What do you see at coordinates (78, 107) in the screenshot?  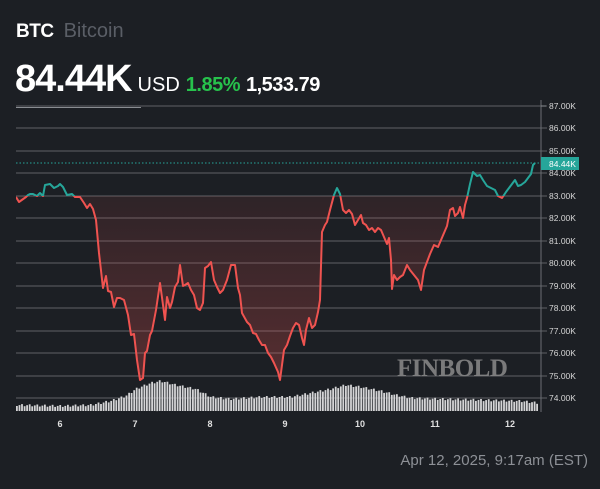 I see `header-divider` at bounding box center [78, 107].